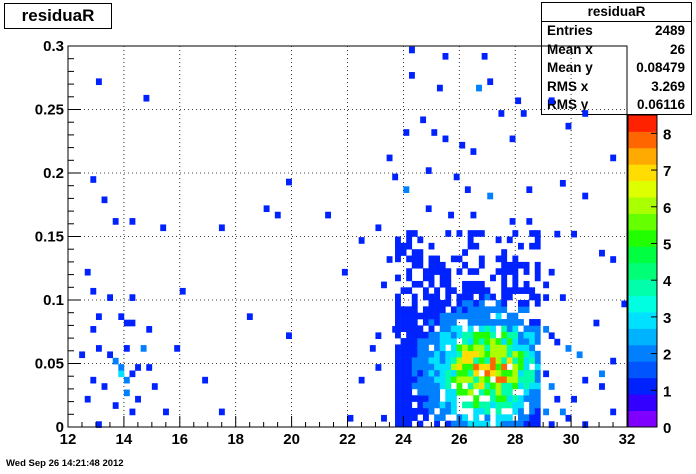 Image resolution: width=696 pixels, height=474 pixels. I want to click on x-tick-label: 30, so click(571, 439).